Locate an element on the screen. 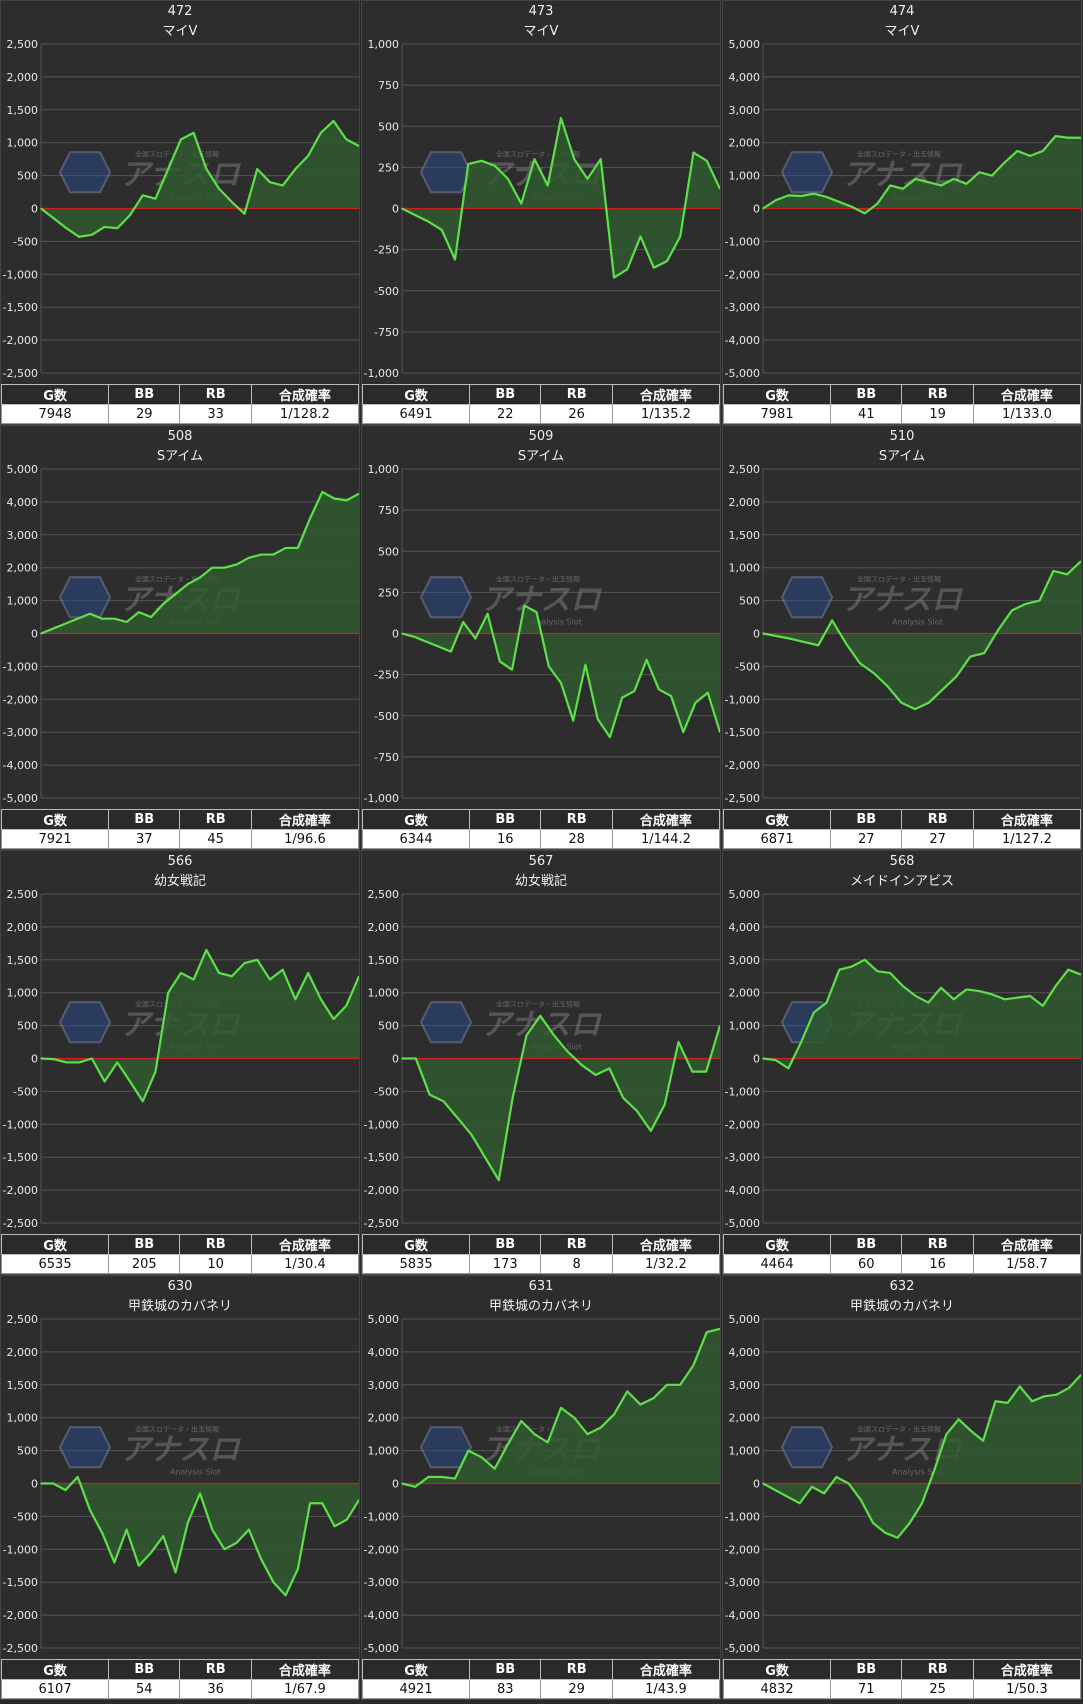 Image resolution: width=1083 pixels, height=1704 pixels. y-tick-label: -4,000 is located at coordinates (742, 340).